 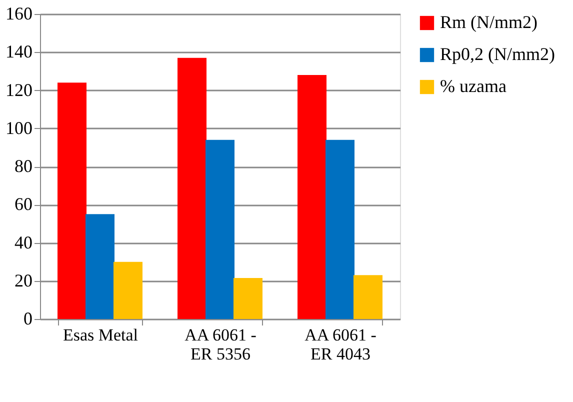 I want to click on x-tick-label: AA 6061 - ER 4043, so click(x=340, y=345).